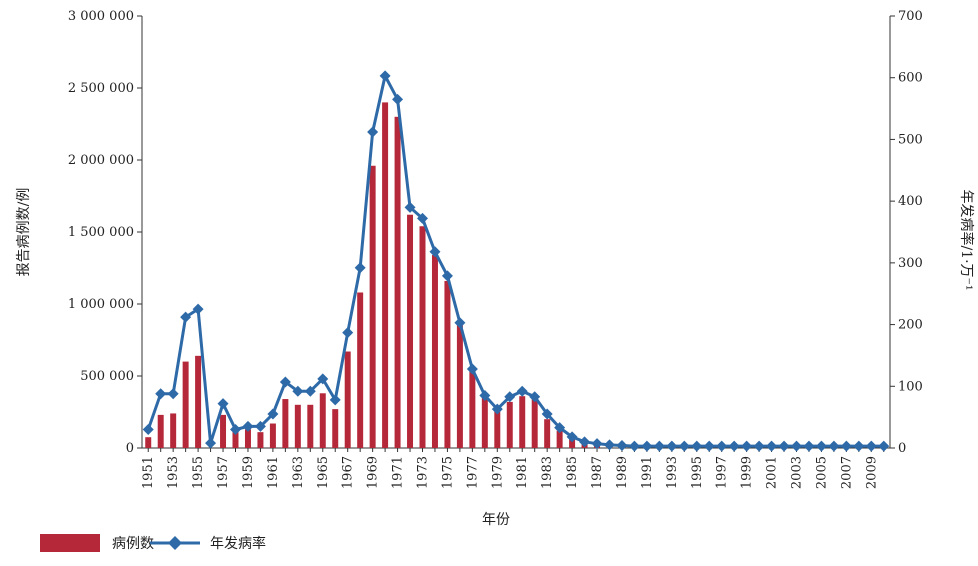 The width and height of the screenshot is (978, 566). Describe the element at coordinates (70, 543) in the screenshot. I see `legend-swatch-bar` at that location.